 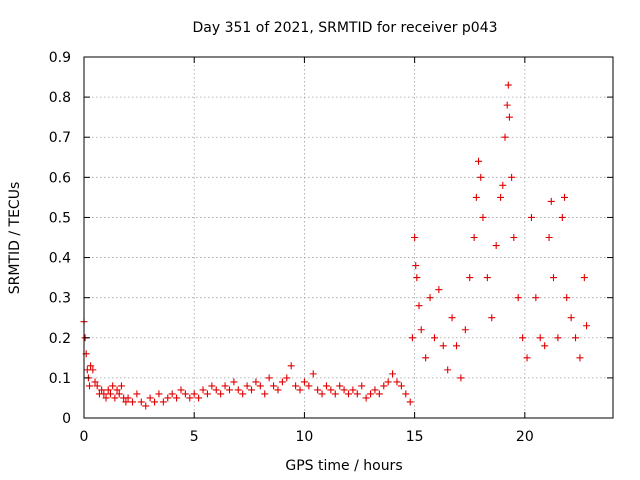 What do you see at coordinates (60, 98) in the screenshot?
I see `y-tick-label: 0.8` at bounding box center [60, 98].